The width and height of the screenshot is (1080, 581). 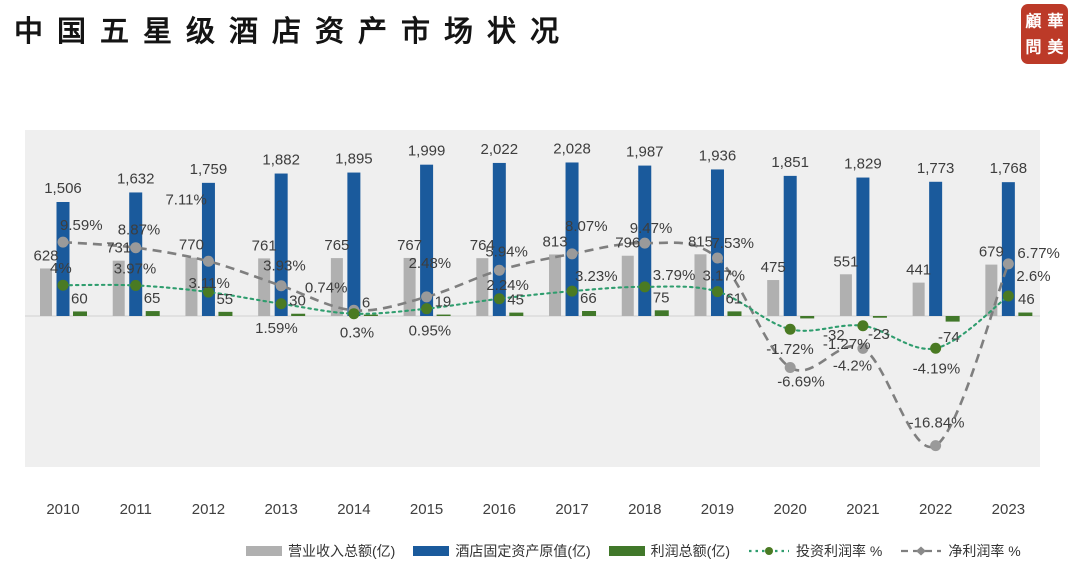 I want to click on revenue-value-label-2010: 628, so click(x=45, y=255).